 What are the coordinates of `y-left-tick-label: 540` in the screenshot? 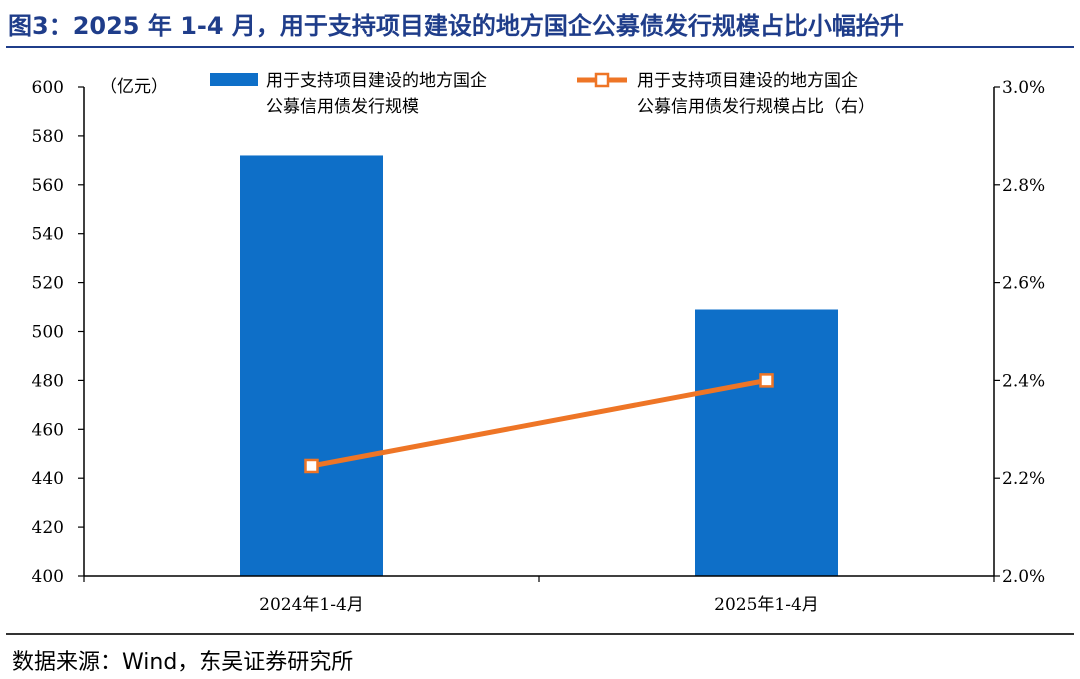 It's located at (48, 235).